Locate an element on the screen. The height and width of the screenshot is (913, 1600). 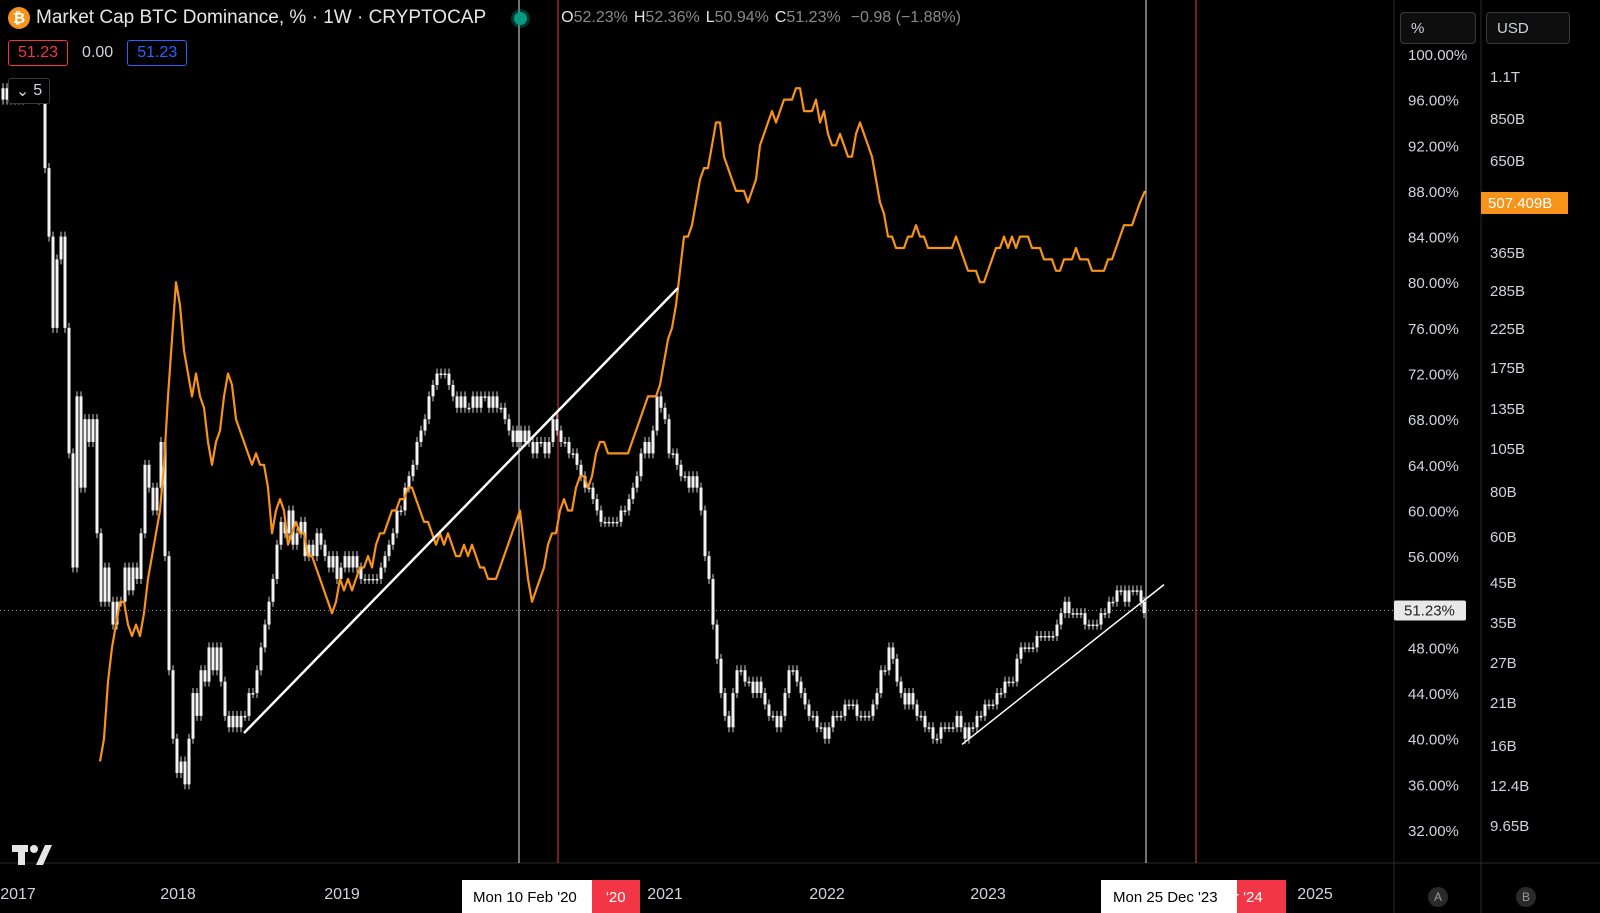
y-tick-right-3: 365B is located at coordinates (1507, 253).